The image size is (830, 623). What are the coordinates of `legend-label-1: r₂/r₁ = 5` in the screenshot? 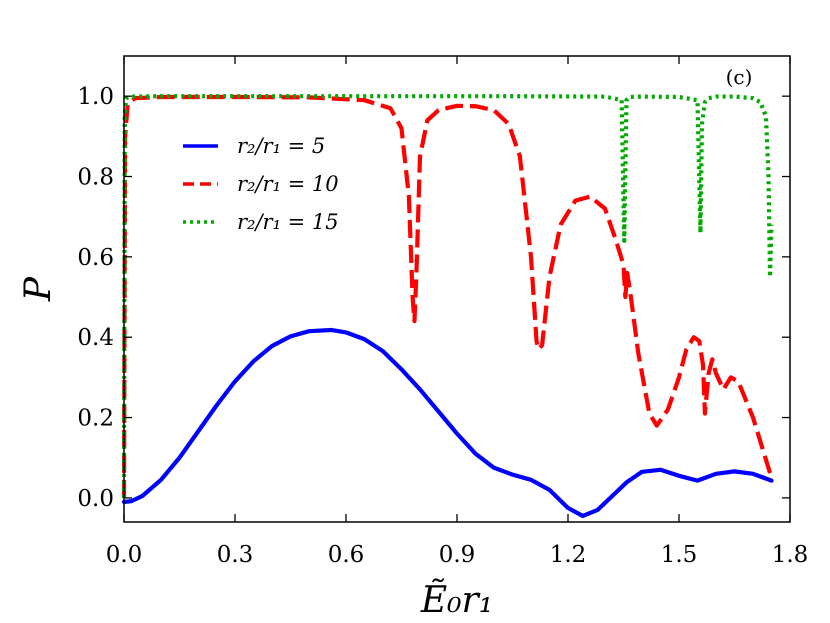 It's located at (281, 146).